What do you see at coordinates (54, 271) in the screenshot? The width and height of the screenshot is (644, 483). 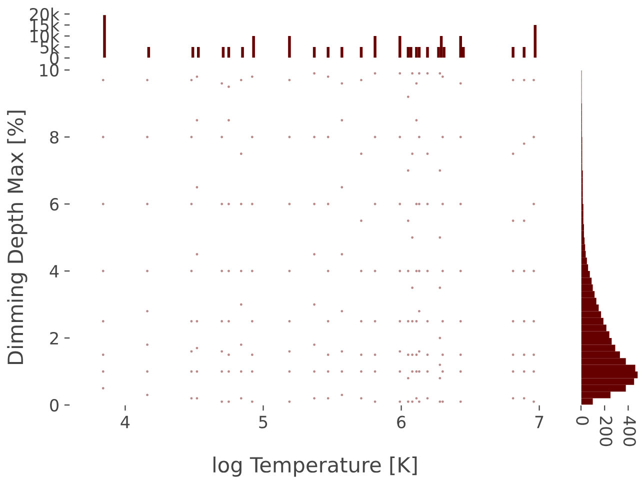 I see `y-tick-label: 4` at bounding box center [54, 271].